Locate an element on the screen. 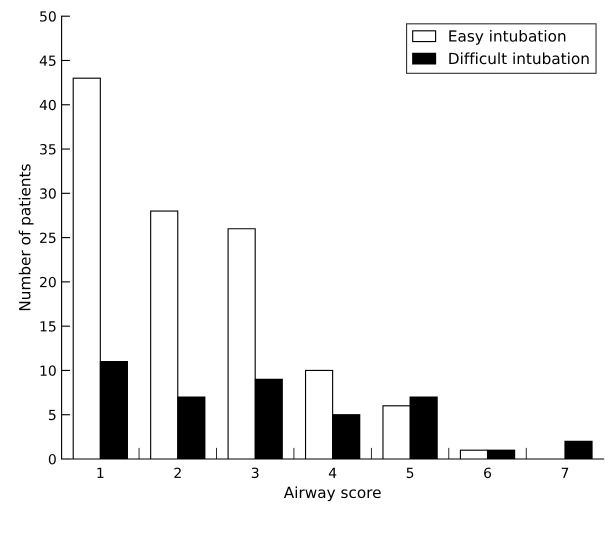 The height and width of the screenshot is (540, 616). y-tick-label: 10 is located at coordinates (48, 370).